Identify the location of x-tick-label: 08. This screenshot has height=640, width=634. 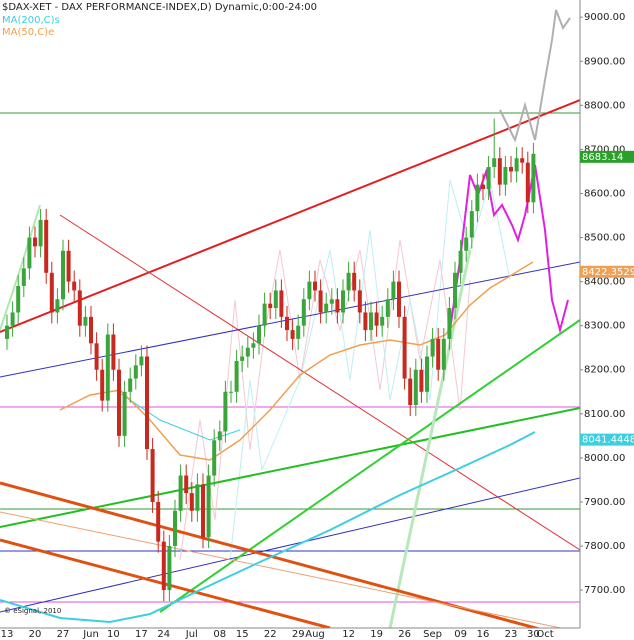
(219, 634).